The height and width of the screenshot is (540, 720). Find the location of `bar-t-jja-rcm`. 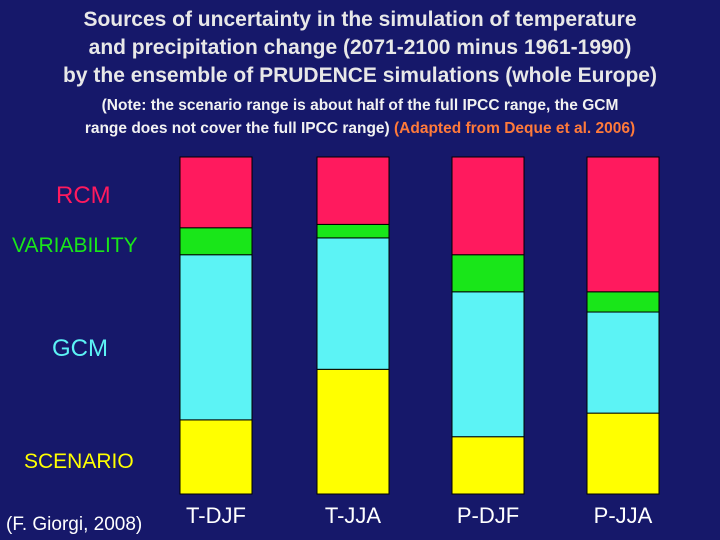

bar-t-jja-rcm is located at coordinates (353, 190).